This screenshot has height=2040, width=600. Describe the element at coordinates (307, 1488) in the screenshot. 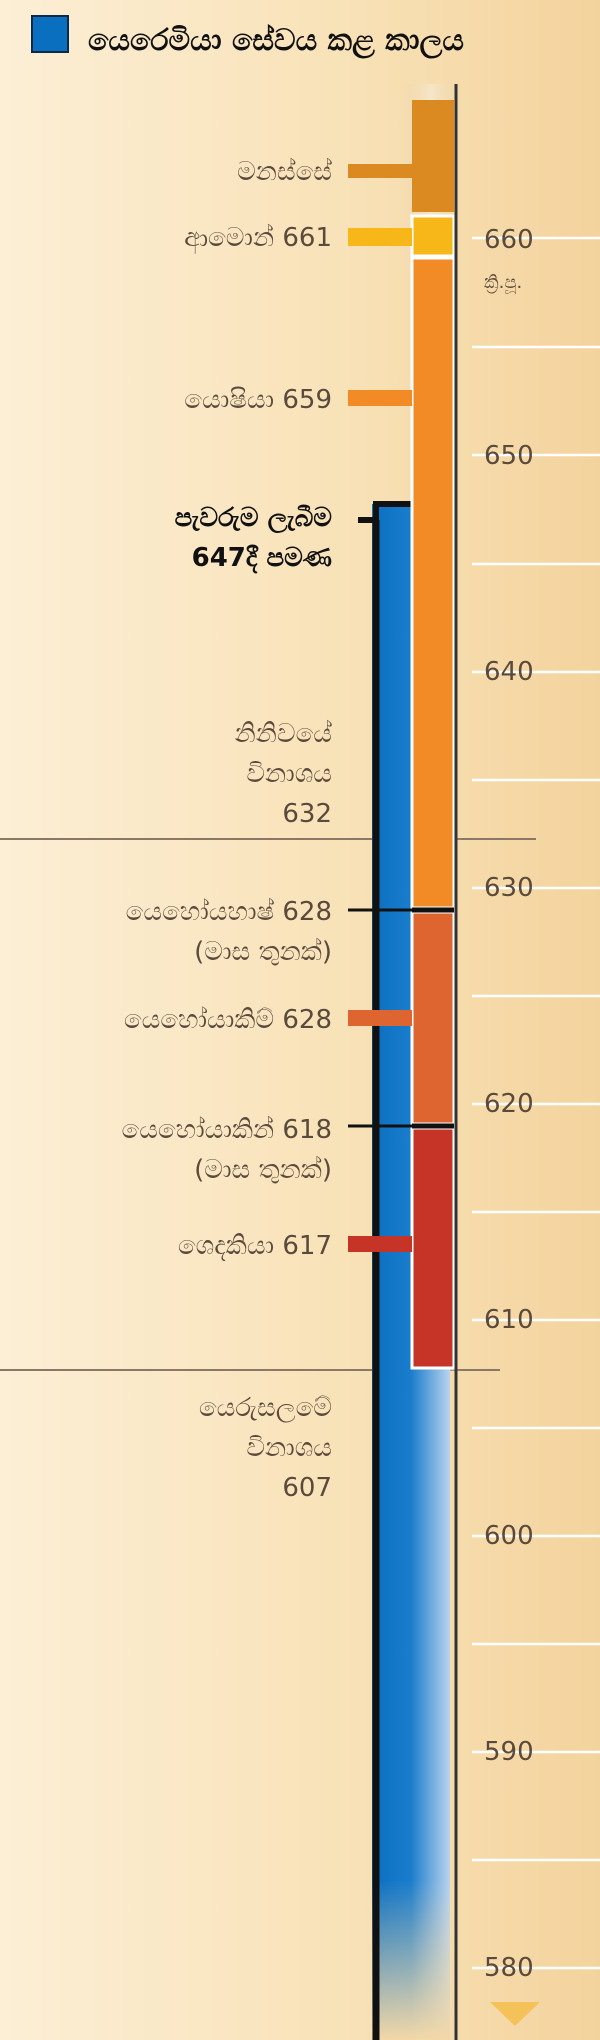

I see `event-jerusalem-year: 607` at that location.